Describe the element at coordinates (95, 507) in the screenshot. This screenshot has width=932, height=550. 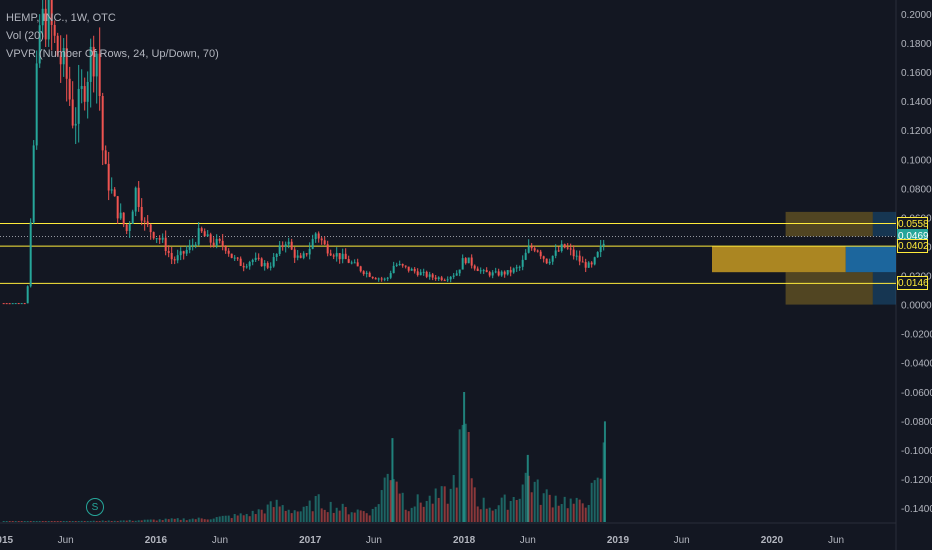
I see `split-marker: S` at that location.